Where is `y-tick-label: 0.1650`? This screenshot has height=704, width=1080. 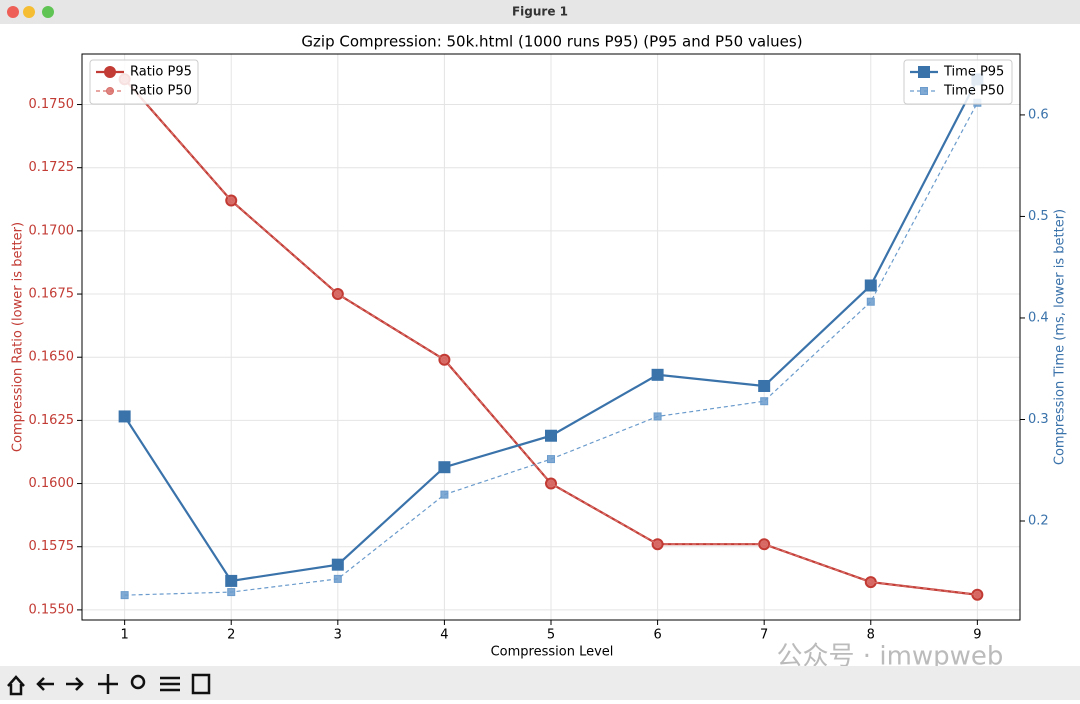
y-tick-label: 0.1650 is located at coordinates (52, 357).